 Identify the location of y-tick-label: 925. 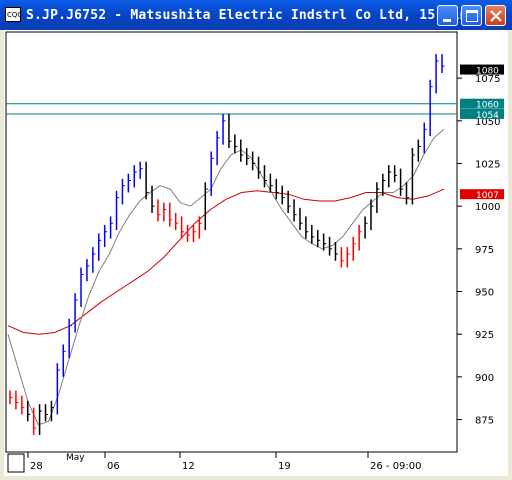
(484, 335).